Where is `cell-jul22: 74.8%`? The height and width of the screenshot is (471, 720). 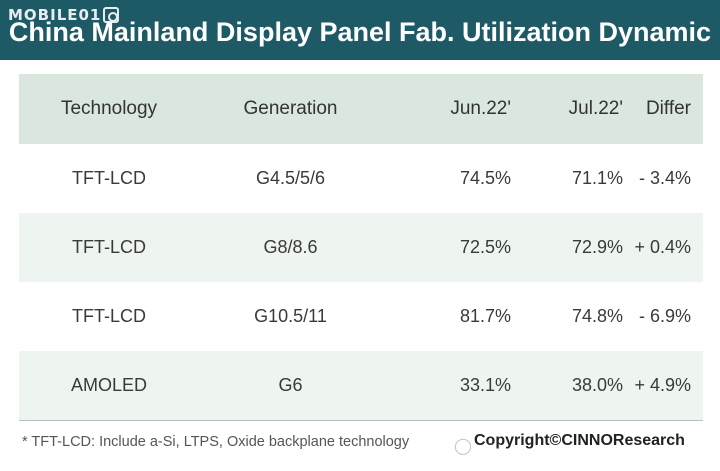
cell-jul22: 74.8% is located at coordinates (597, 316).